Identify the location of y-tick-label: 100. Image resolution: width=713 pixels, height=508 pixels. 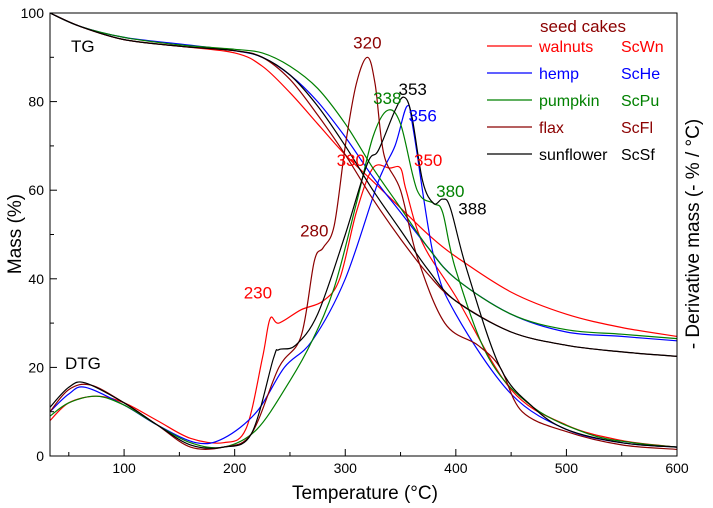
(33, 13).